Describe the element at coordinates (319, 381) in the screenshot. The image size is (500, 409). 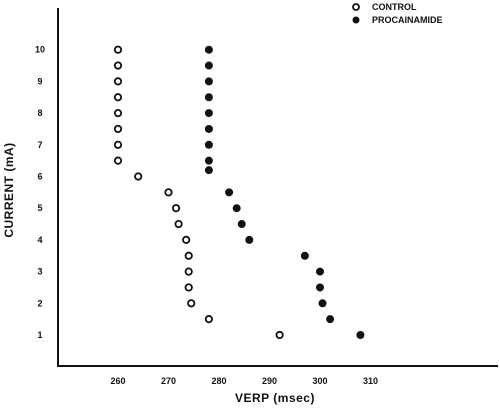
I see `x-tick-label: 300` at that location.